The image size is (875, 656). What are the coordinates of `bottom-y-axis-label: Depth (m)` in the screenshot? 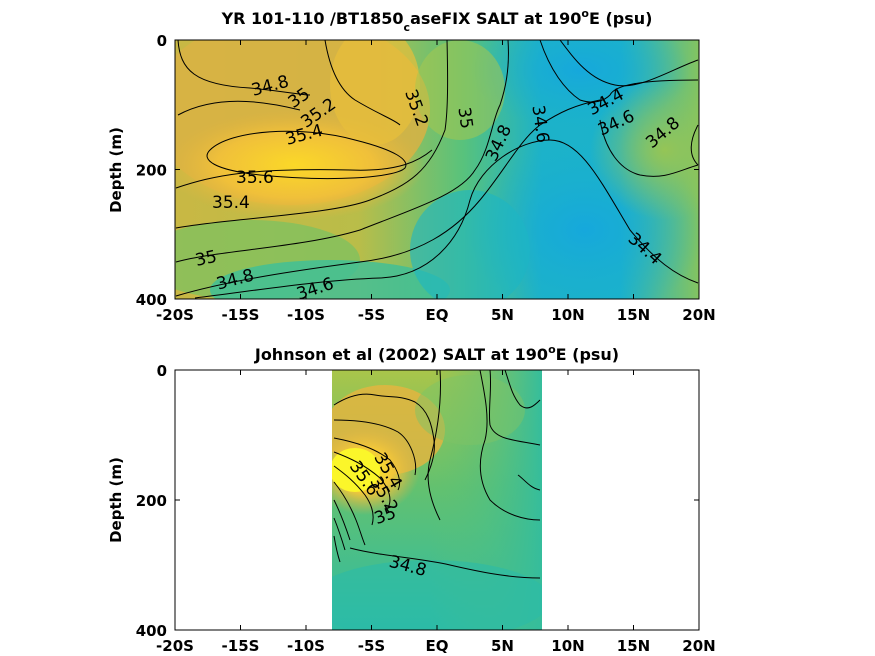 It's located at (116, 500).